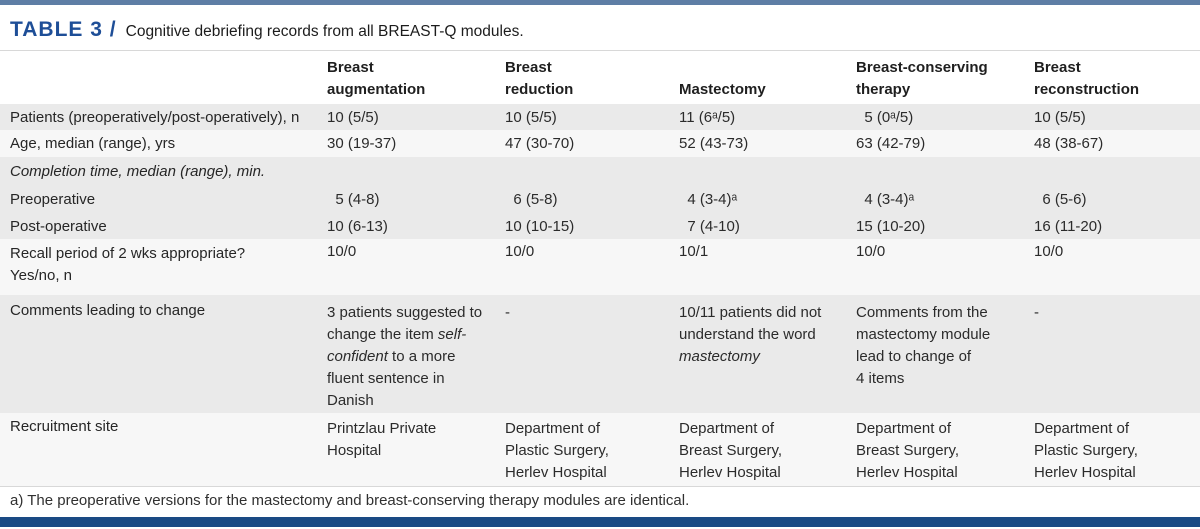  Describe the element at coordinates (531, 199) in the screenshot. I see `value-cell: 6 (5-8)` at that location.